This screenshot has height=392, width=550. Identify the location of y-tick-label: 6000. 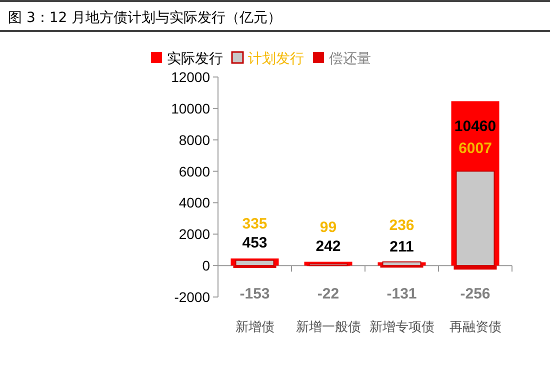
(194, 171).